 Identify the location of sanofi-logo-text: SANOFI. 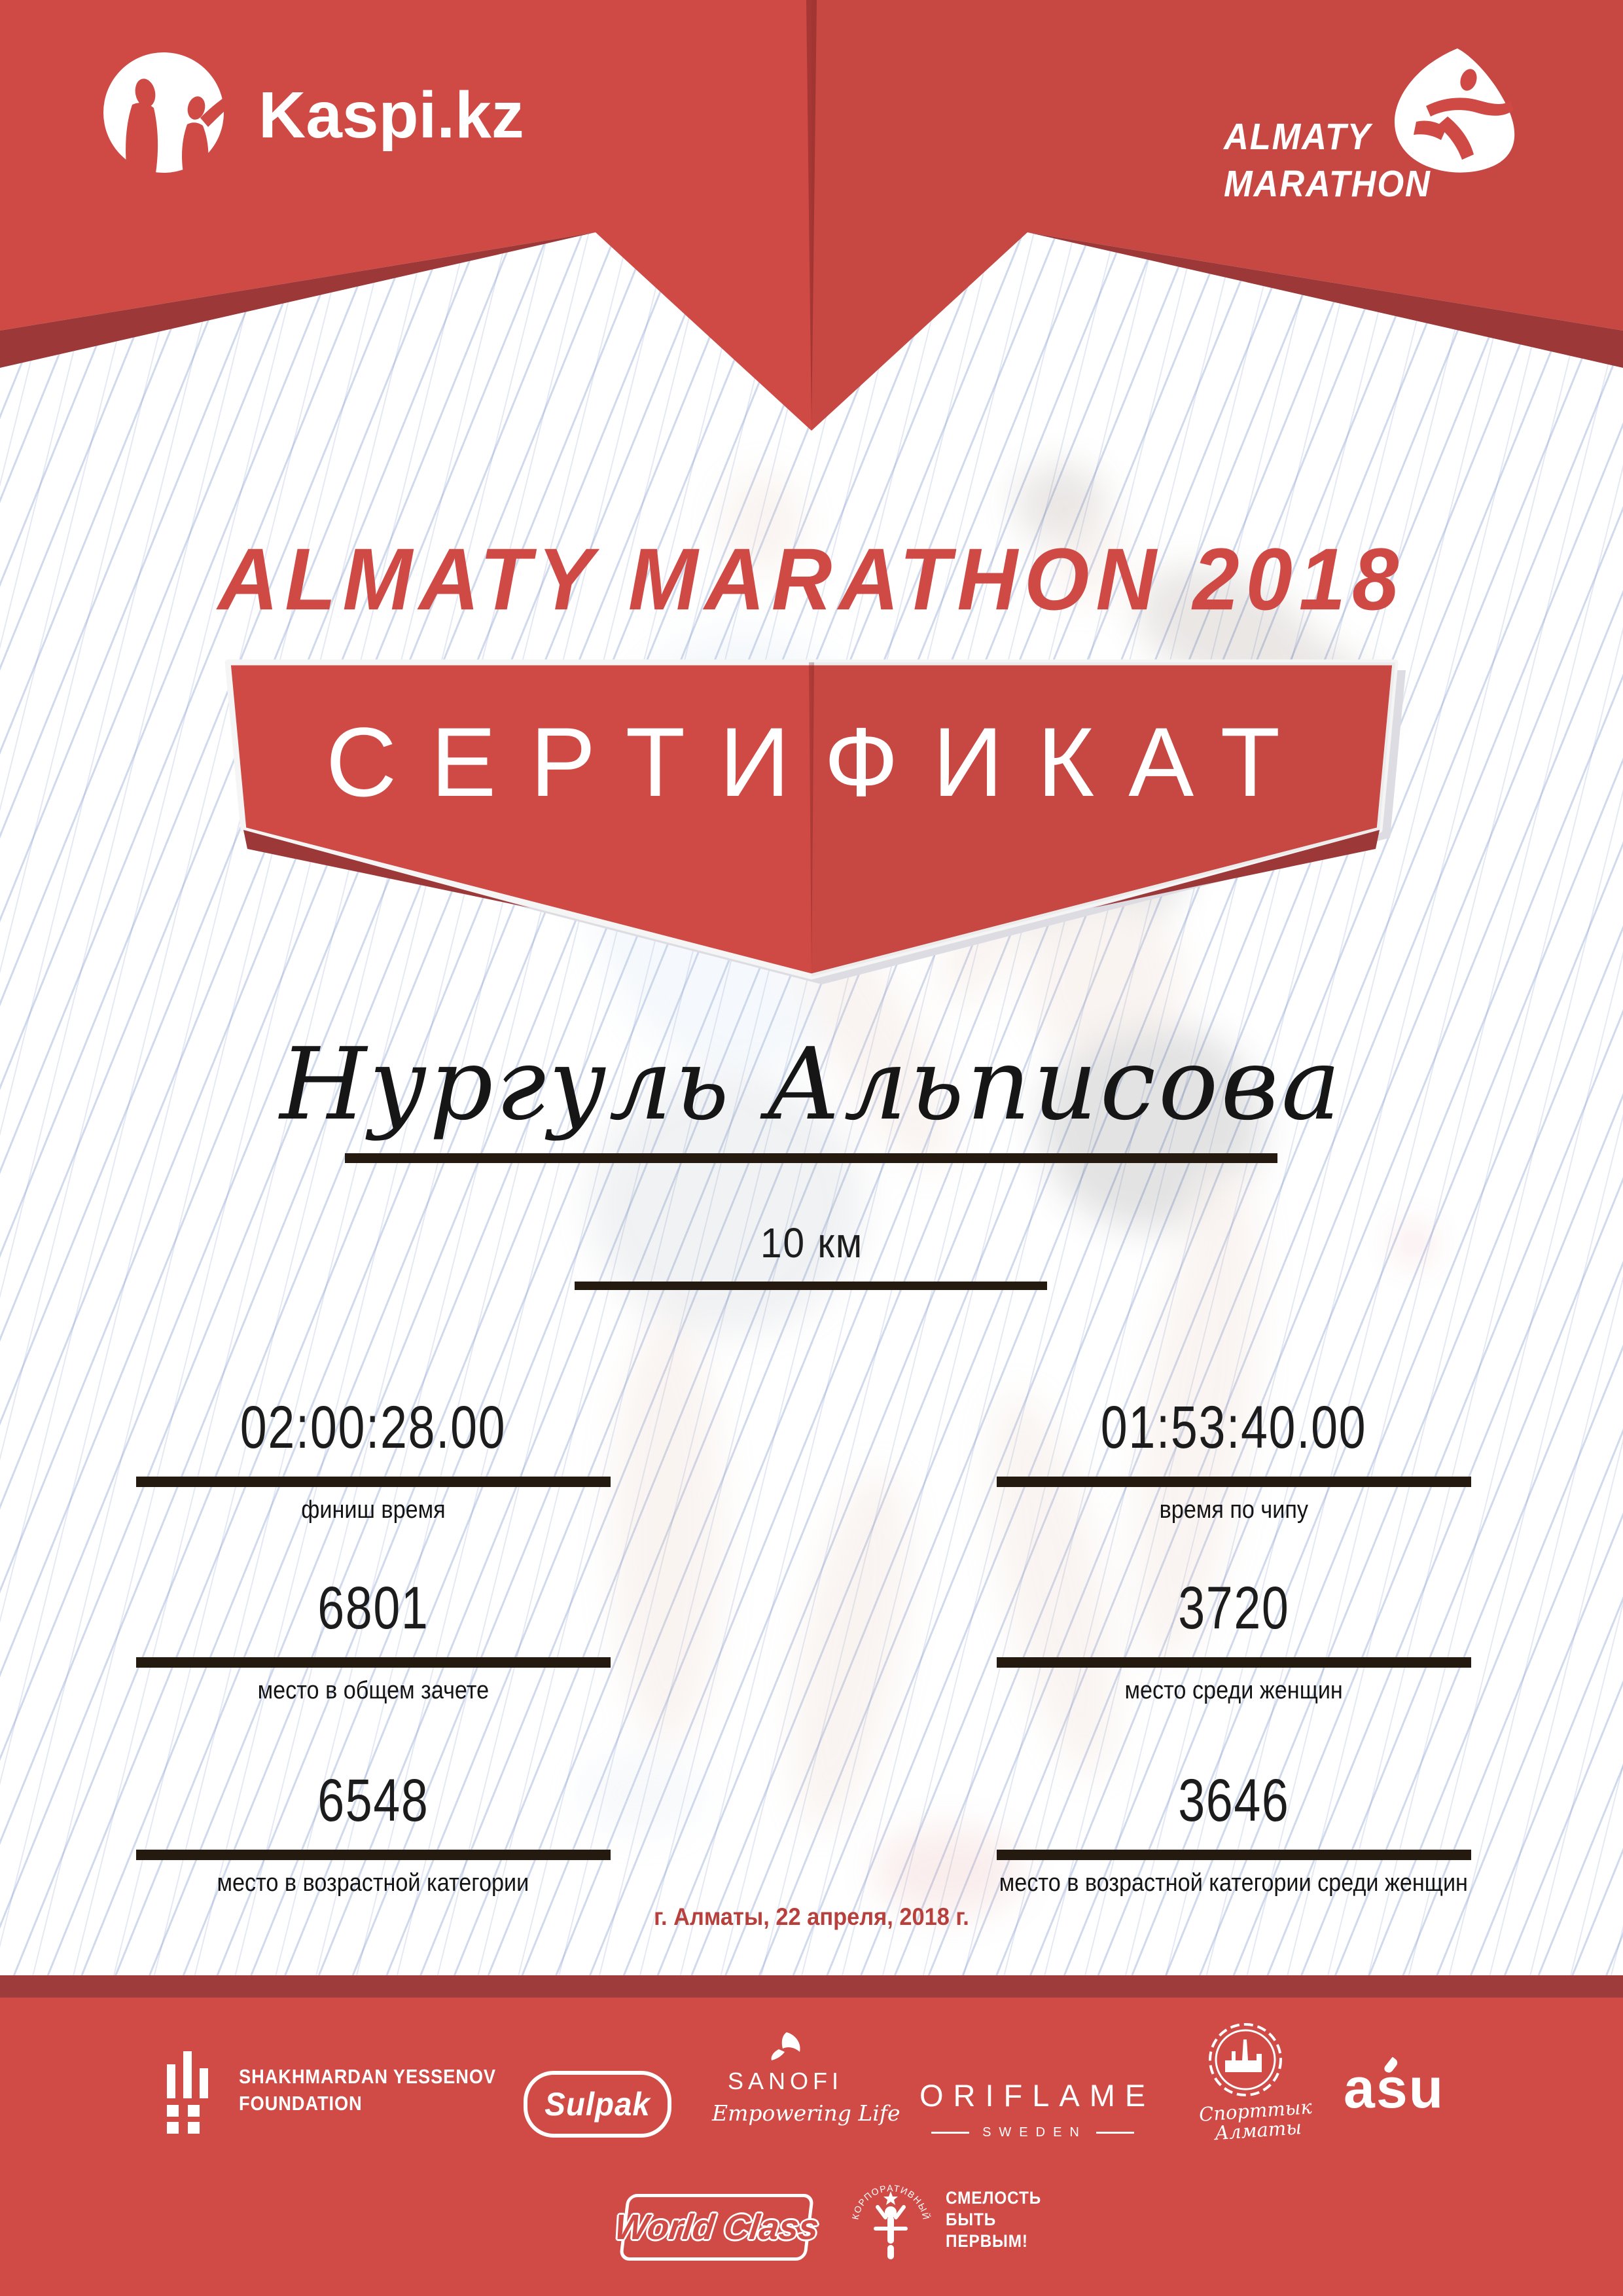
(785, 2081).